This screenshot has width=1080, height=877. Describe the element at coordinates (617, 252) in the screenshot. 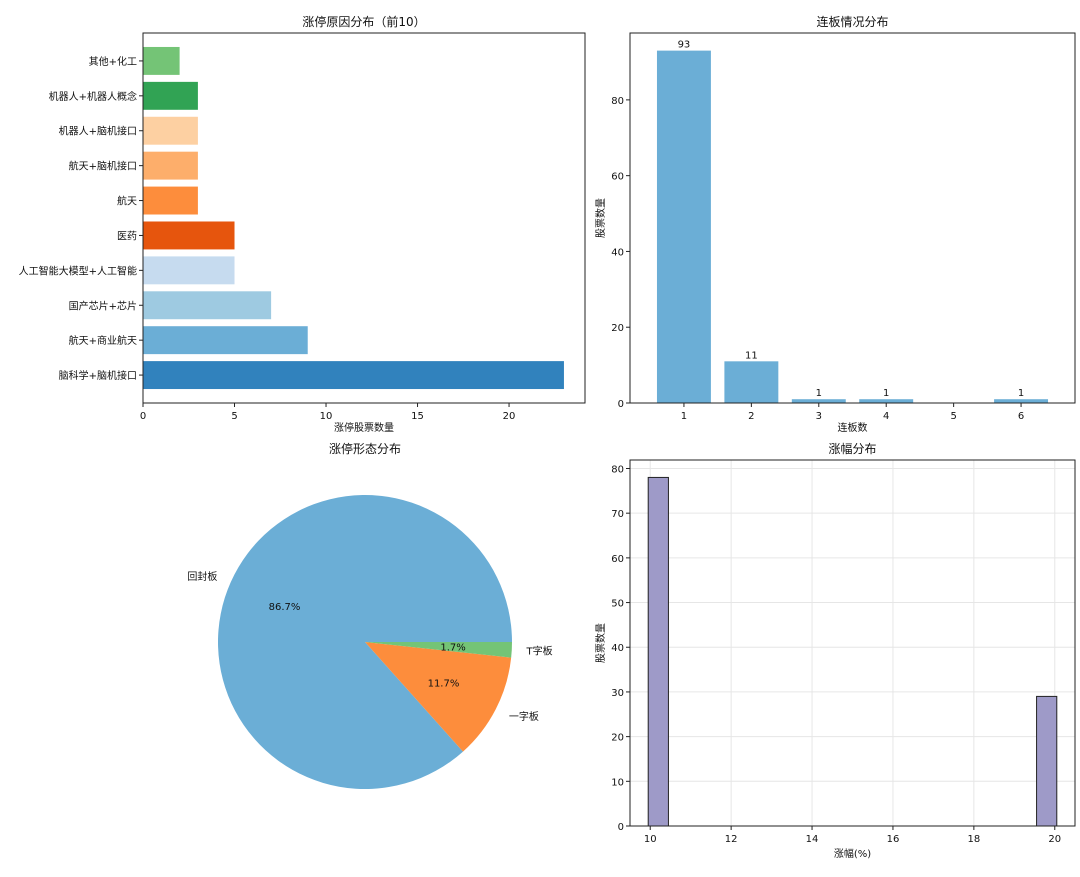

I see `streak-ytick-label: 40` at that location.